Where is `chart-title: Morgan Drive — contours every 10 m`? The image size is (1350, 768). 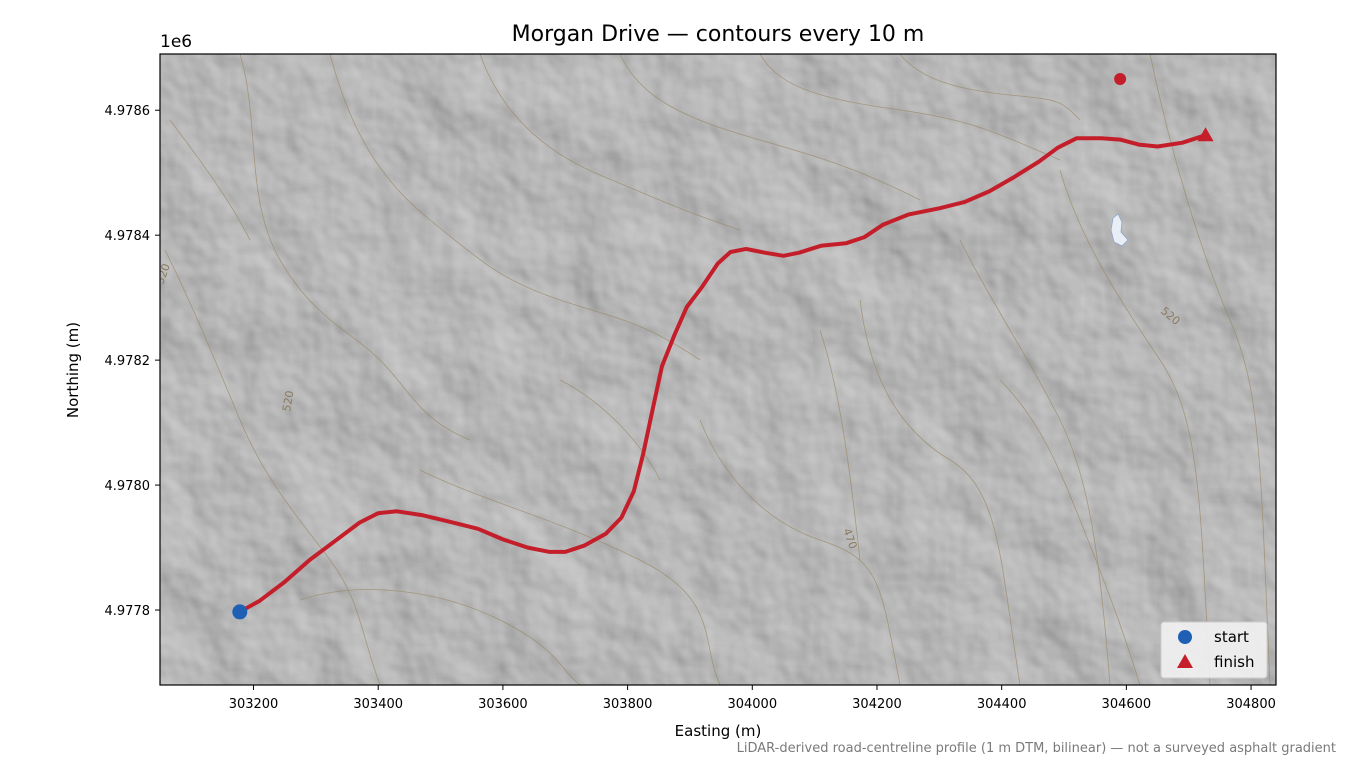
chart-title: Morgan Drive — contours every 10 m is located at coordinates (718, 34).